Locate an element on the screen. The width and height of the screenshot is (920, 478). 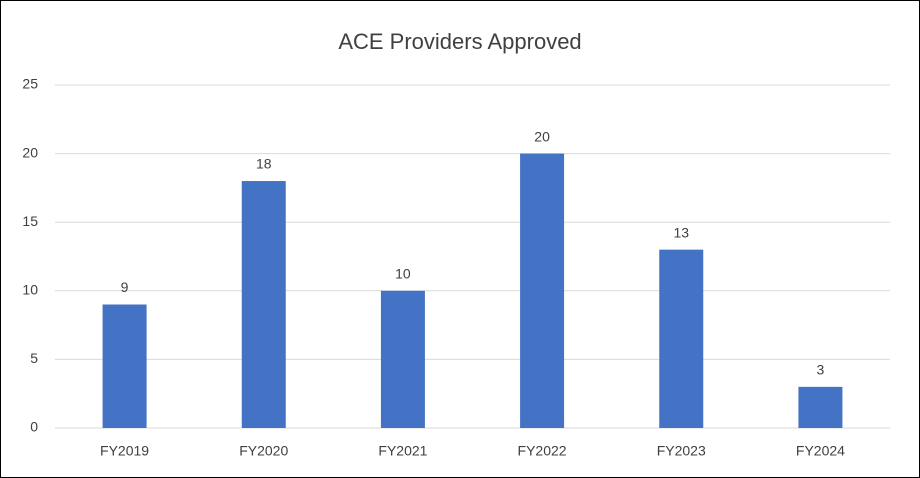
x-tick-label: FY2022 is located at coordinates (542, 451).